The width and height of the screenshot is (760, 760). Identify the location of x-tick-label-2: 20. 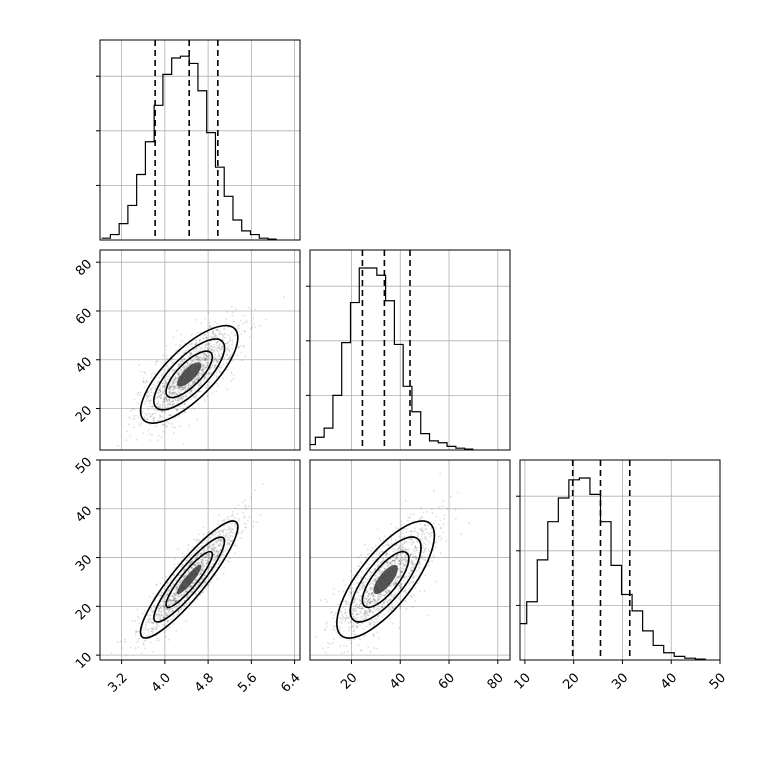
(349, 681).